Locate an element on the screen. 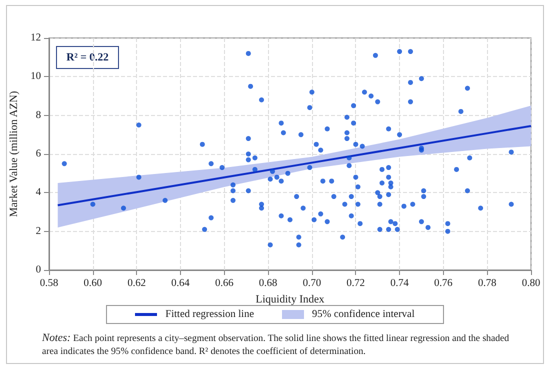 This screenshot has width=550, height=372. legend-label: Fitted regression line is located at coordinates (209, 314).